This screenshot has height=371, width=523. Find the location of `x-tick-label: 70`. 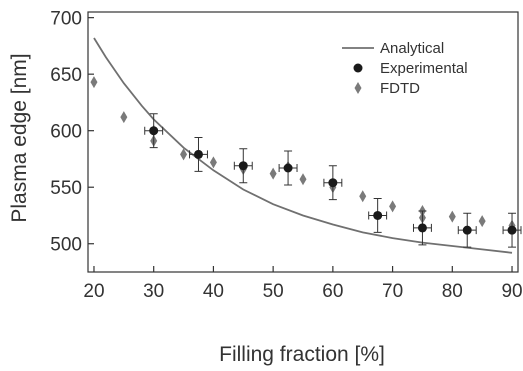

x-tick-label: 70 is located at coordinates (392, 291).